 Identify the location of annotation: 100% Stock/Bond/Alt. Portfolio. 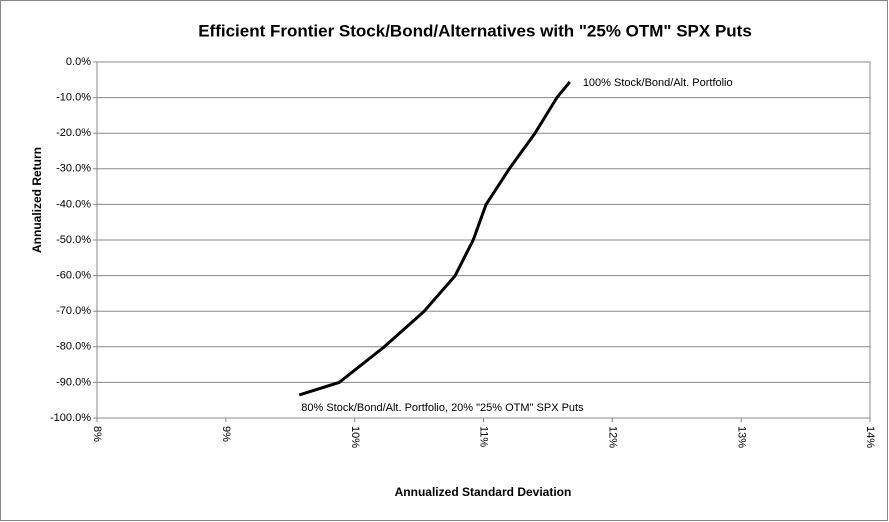
(658, 83).